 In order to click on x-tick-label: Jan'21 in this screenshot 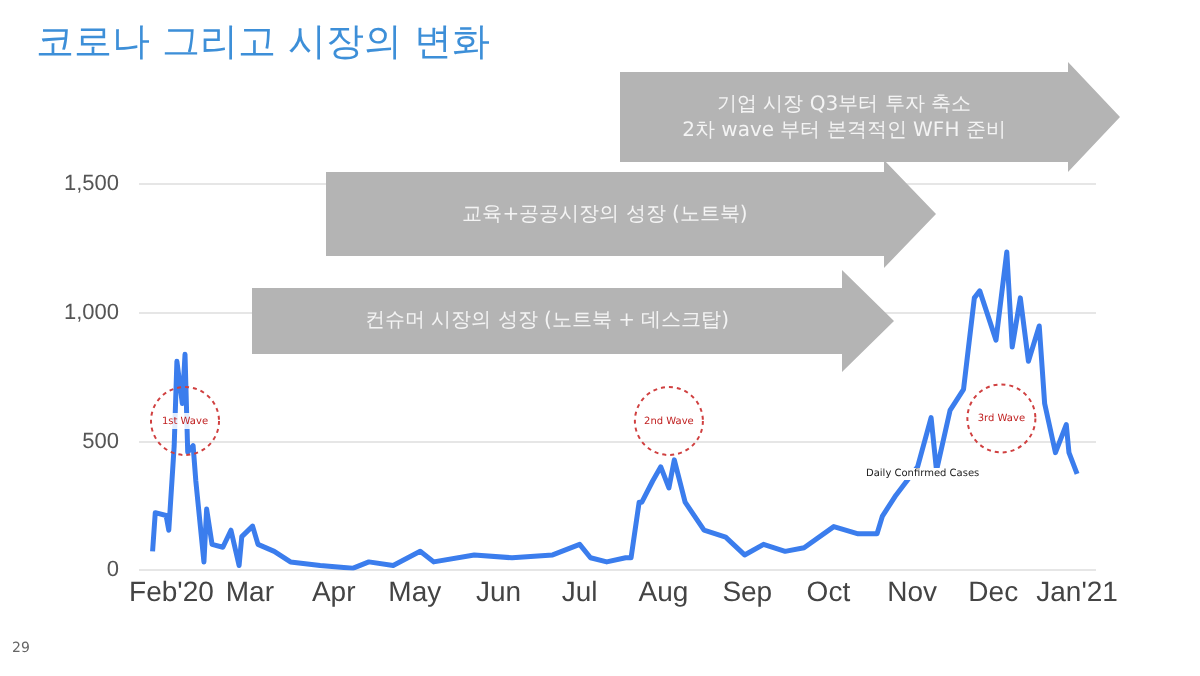, I will do `click(1077, 590)`.